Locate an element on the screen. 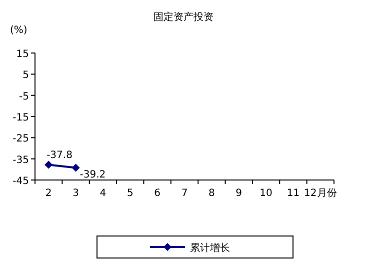  x-tick-label: 10 is located at coordinates (266, 193).